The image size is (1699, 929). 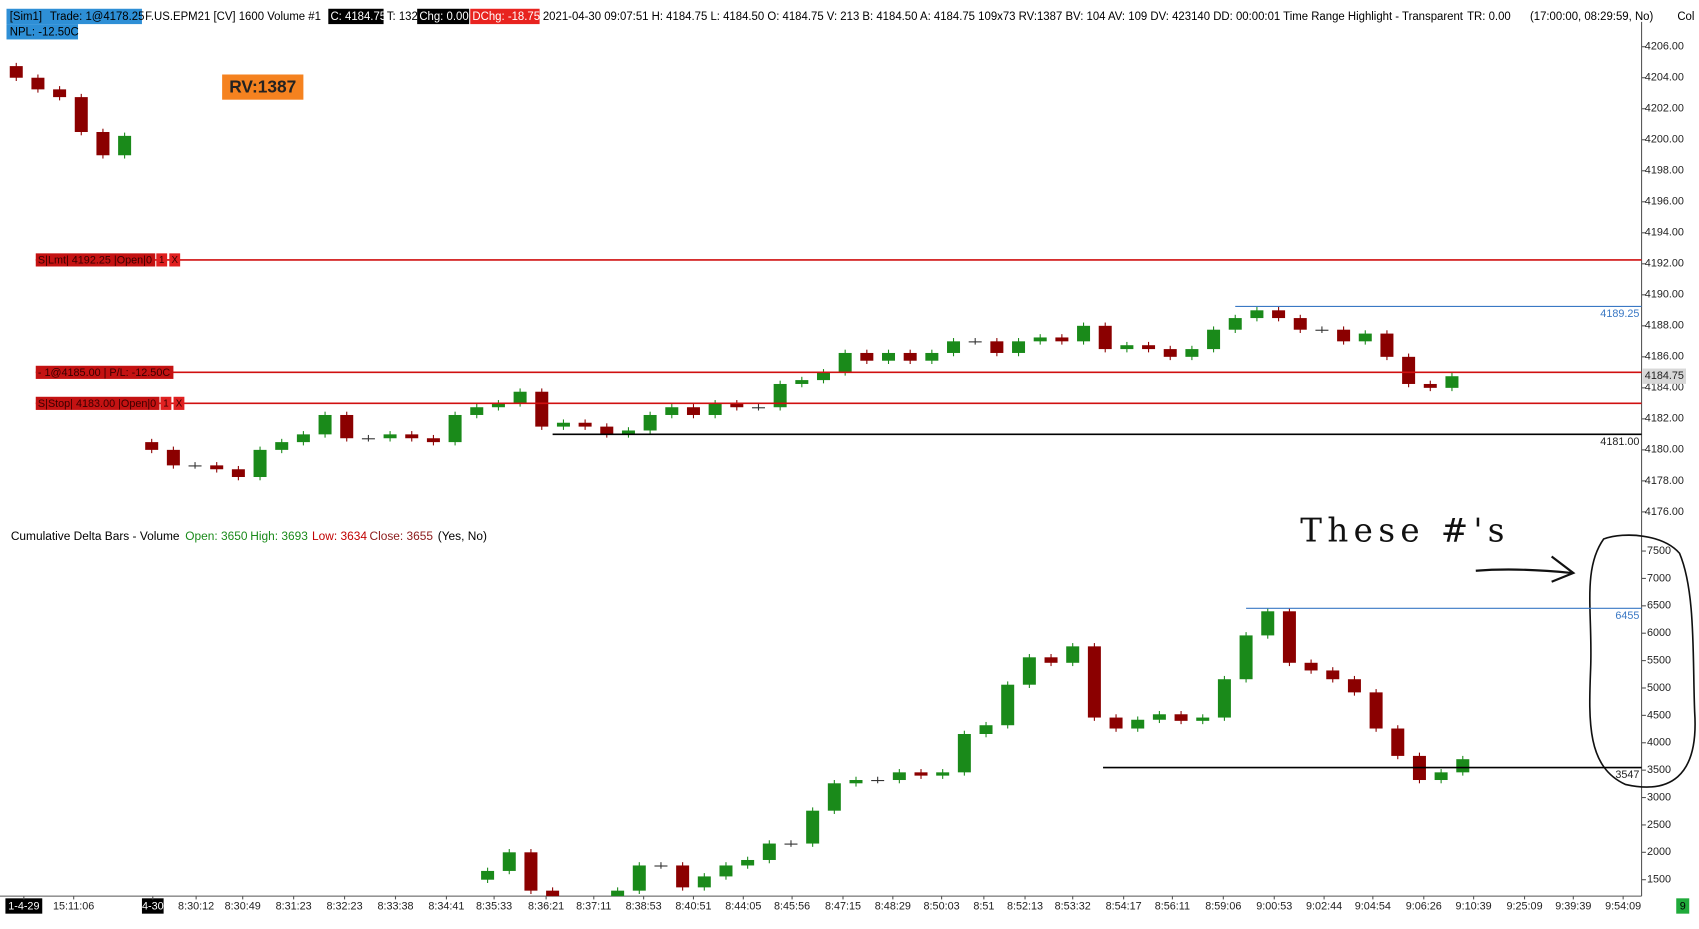 I want to click on order-label-bg, so click(x=97, y=403).